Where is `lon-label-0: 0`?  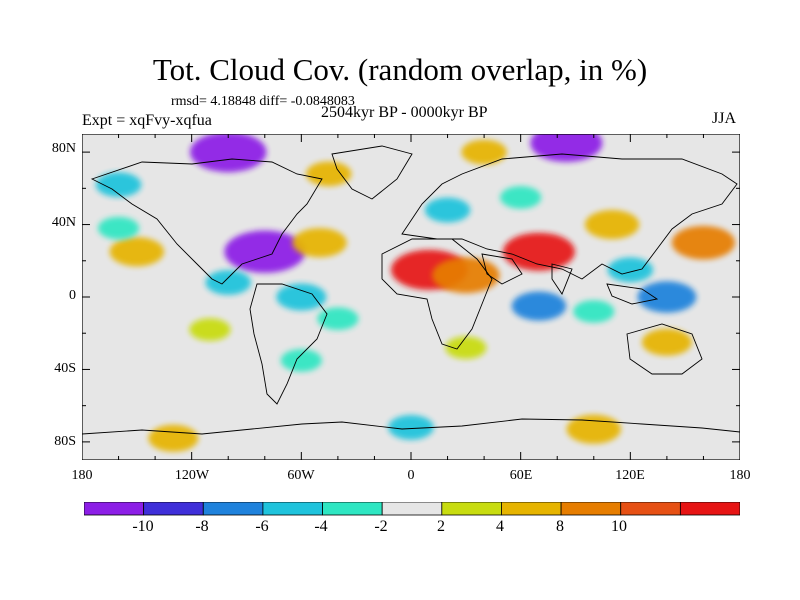 lon-label-0: 0 is located at coordinates (411, 475).